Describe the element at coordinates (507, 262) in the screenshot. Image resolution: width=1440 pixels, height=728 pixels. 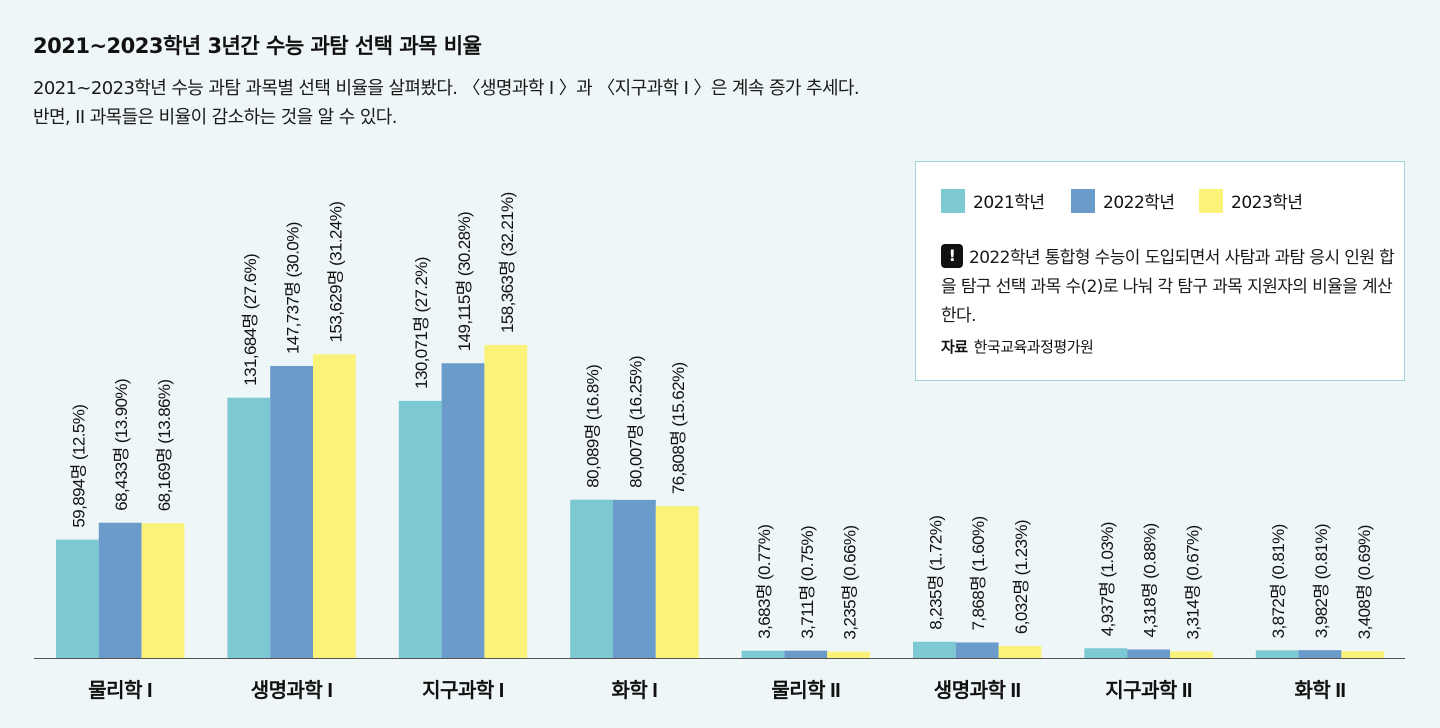
I see `data-label-3-3: 158,363명 (32.21%)` at that location.